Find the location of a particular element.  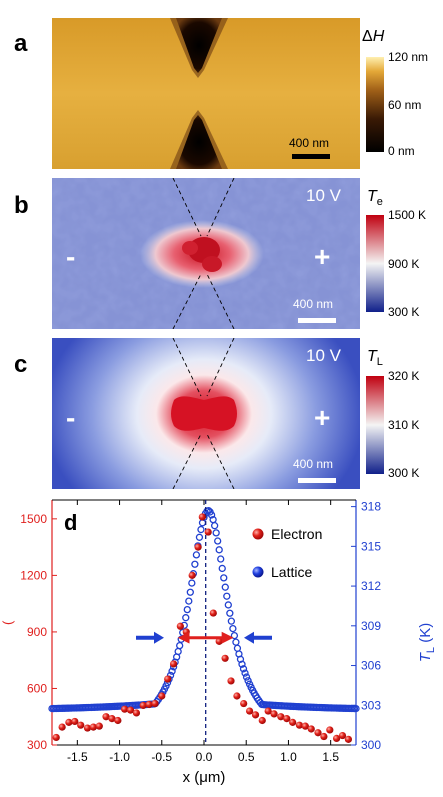

x-tick-label: -1.5 is located at coordinates (77, 757).